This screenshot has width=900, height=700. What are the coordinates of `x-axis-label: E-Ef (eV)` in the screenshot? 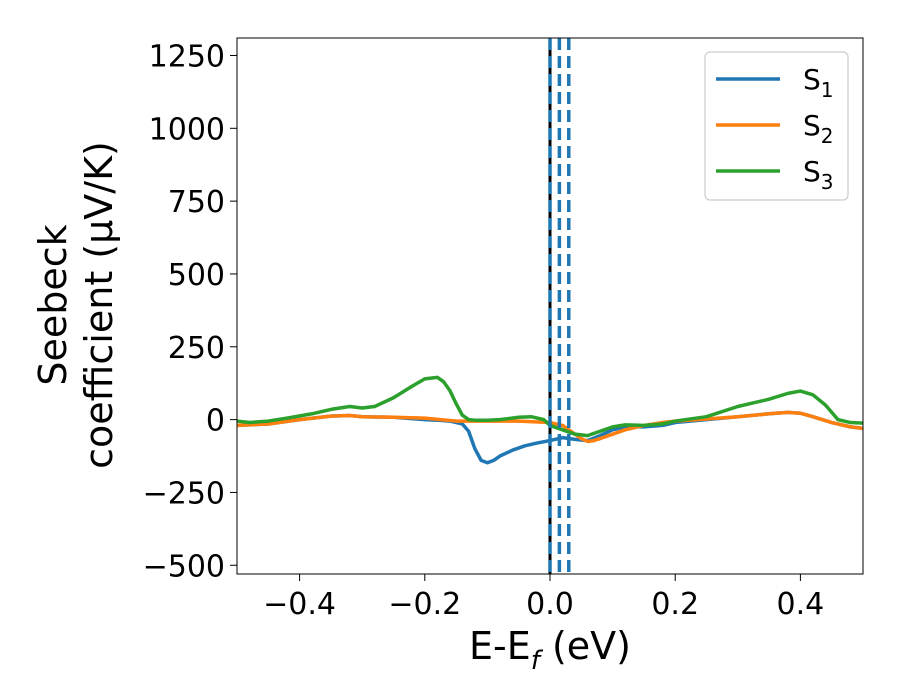 It's located at (550, 650).